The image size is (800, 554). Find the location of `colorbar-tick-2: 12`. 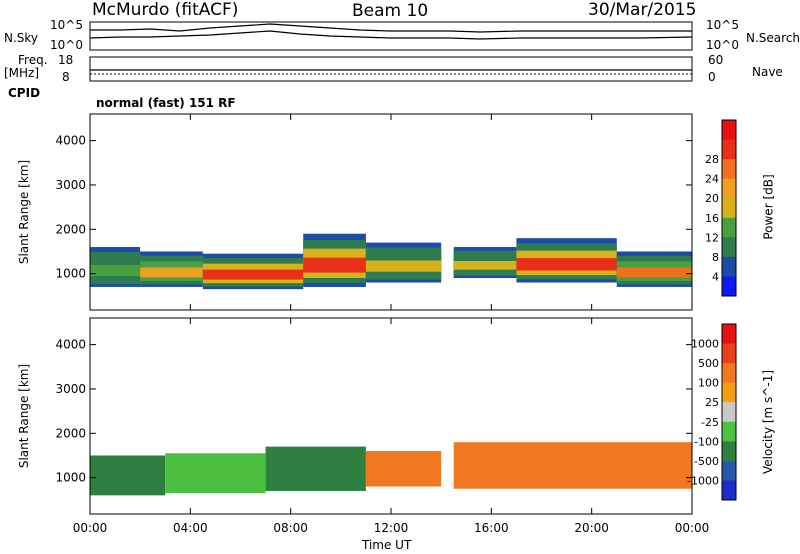

colorbar-tick-2: 12 is located at coordinates (712, 237).